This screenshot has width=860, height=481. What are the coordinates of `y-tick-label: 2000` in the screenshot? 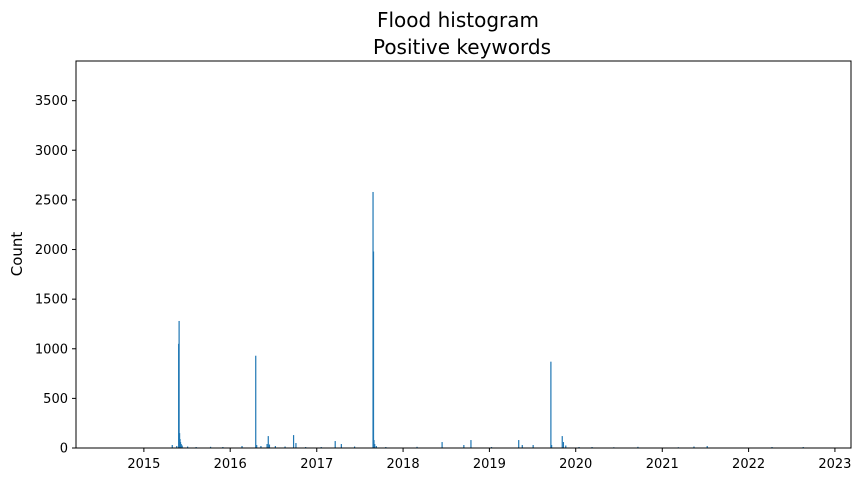 It's located at (51, 250).